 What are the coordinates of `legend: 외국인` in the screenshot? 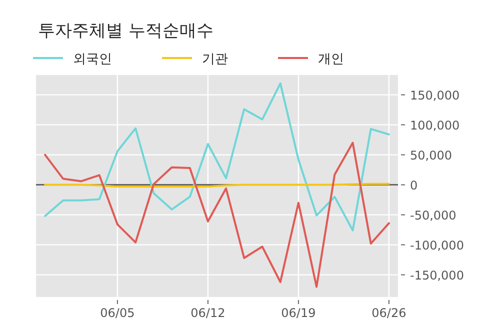 It's located at (92, 59).